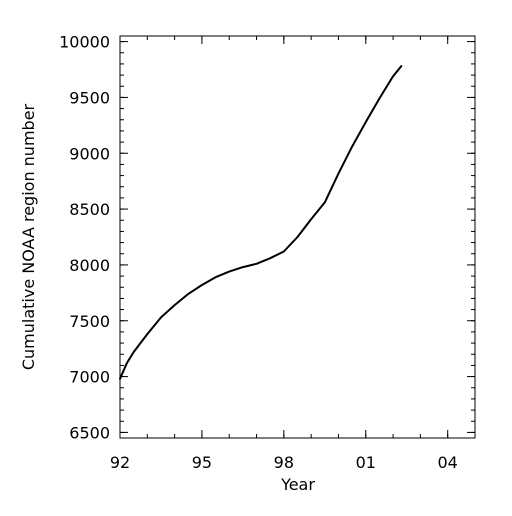  I want to click on x-tick-label: 92, so click(120, 462).